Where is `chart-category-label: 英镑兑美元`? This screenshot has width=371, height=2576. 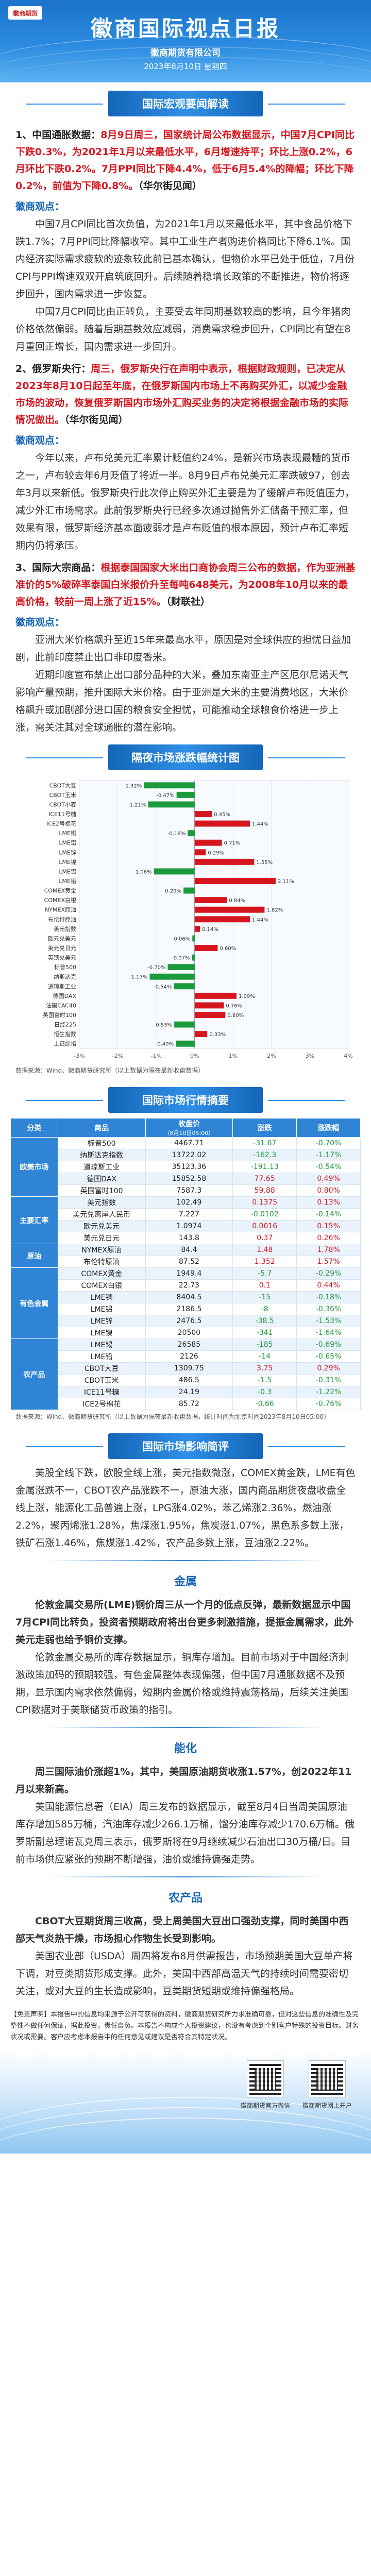
chart-category-label: 英镑兑美元 is located at coordinates (62, 957).